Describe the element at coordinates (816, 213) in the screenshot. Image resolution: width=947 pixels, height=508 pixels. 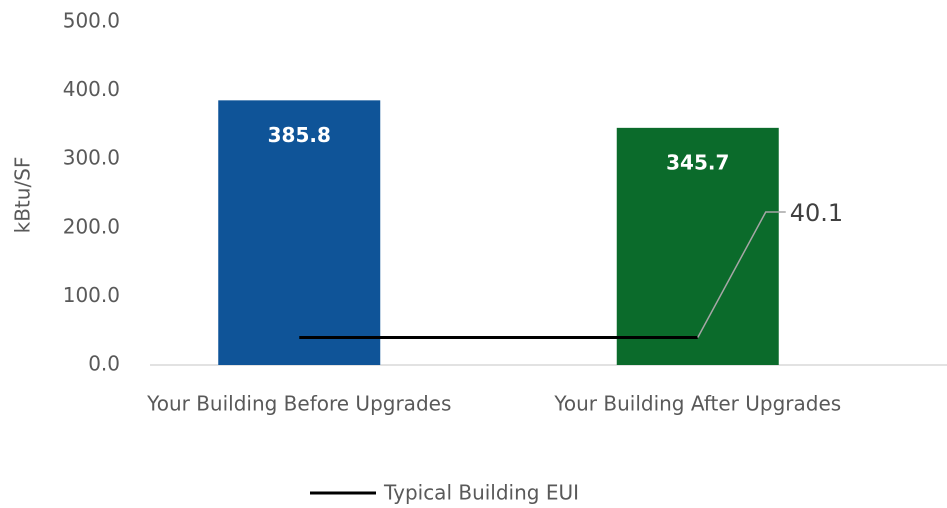
I see `line-value-label: 40.1` at that location.